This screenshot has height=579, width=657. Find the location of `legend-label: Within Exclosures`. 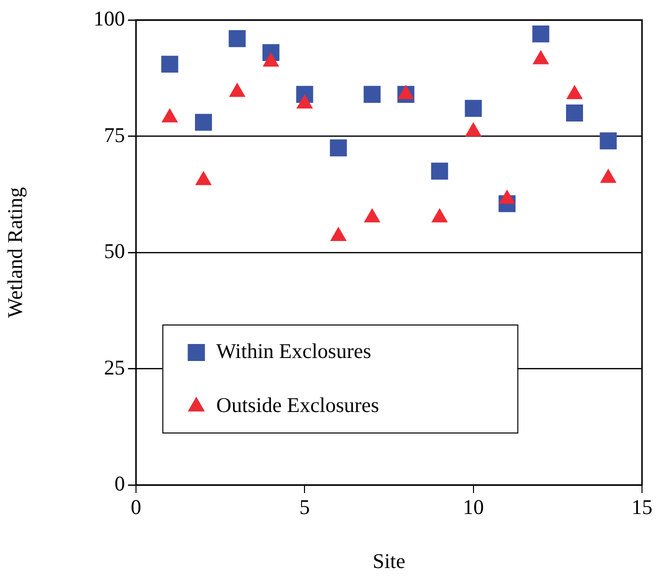

legend-label: Within Exclosures is located at coordinates (294, 350).